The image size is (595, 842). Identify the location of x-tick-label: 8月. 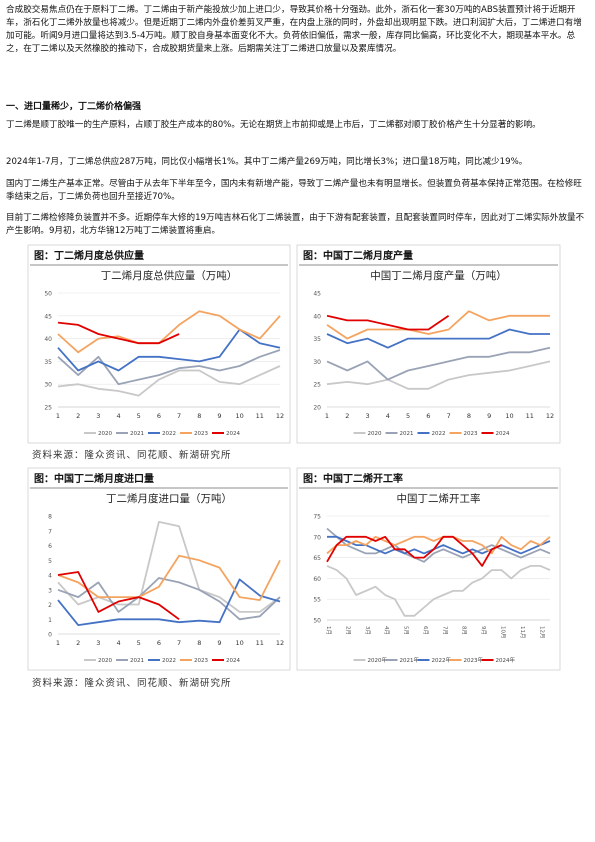
(464, 630).